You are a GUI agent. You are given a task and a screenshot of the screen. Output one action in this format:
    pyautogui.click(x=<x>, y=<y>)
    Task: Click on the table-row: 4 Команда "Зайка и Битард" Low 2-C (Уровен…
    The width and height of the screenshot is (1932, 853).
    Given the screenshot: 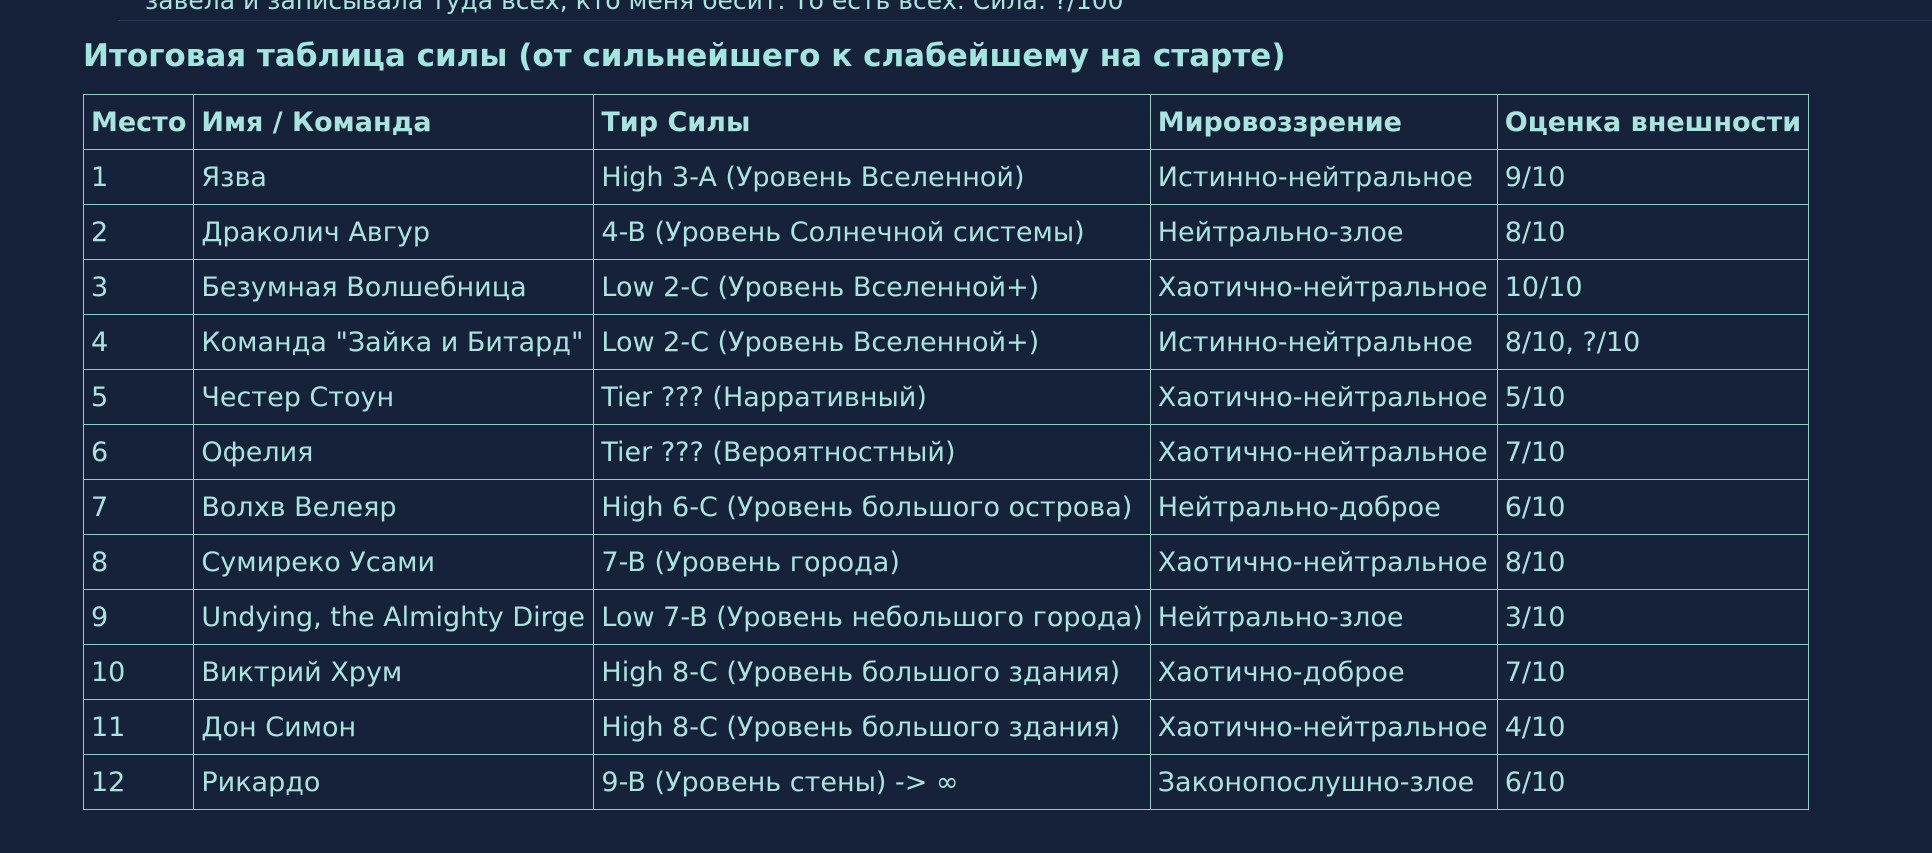 What is the action you would take?
    pyautogui.click(x=946, y=342)
    